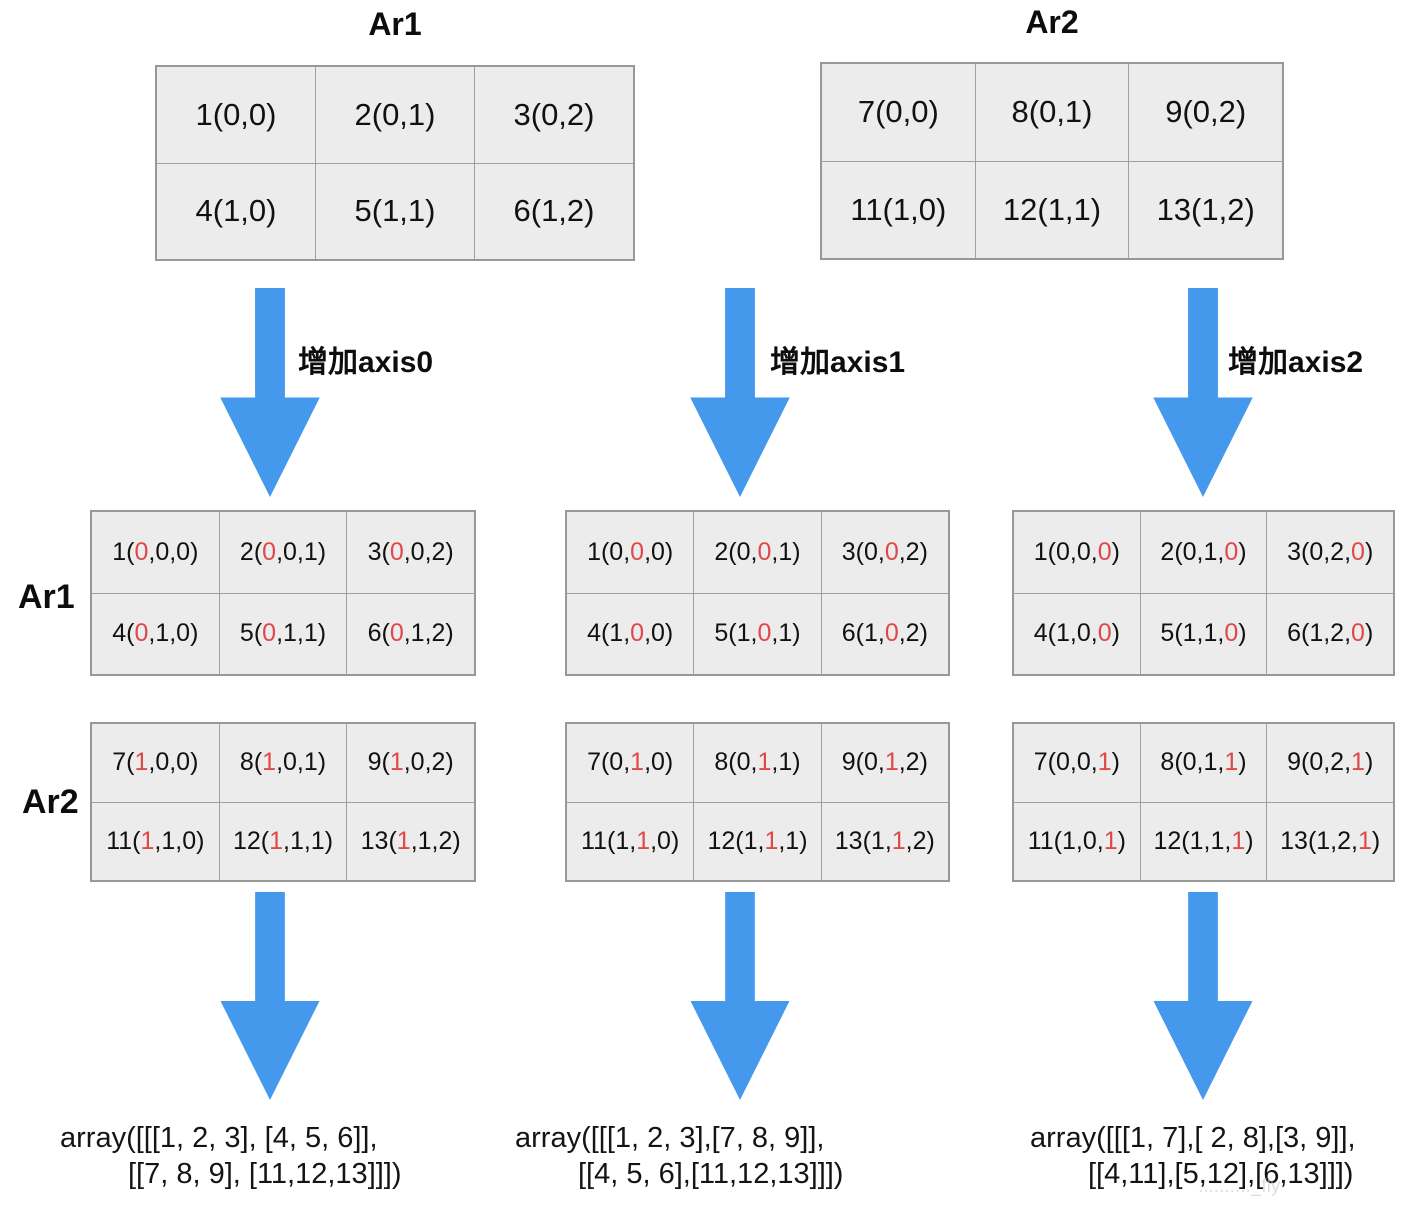  What do you see at coordinates (1065, 551) in the screenshot?
I see `cell-text: 1(0,0,` at bounding box center [1065, 551].